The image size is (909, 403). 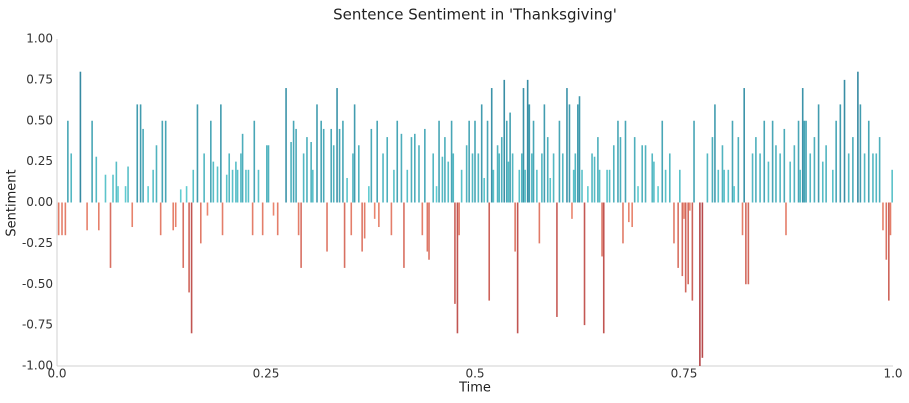 I want to click on x-axis-label: Time, so click(x=474, y=388).